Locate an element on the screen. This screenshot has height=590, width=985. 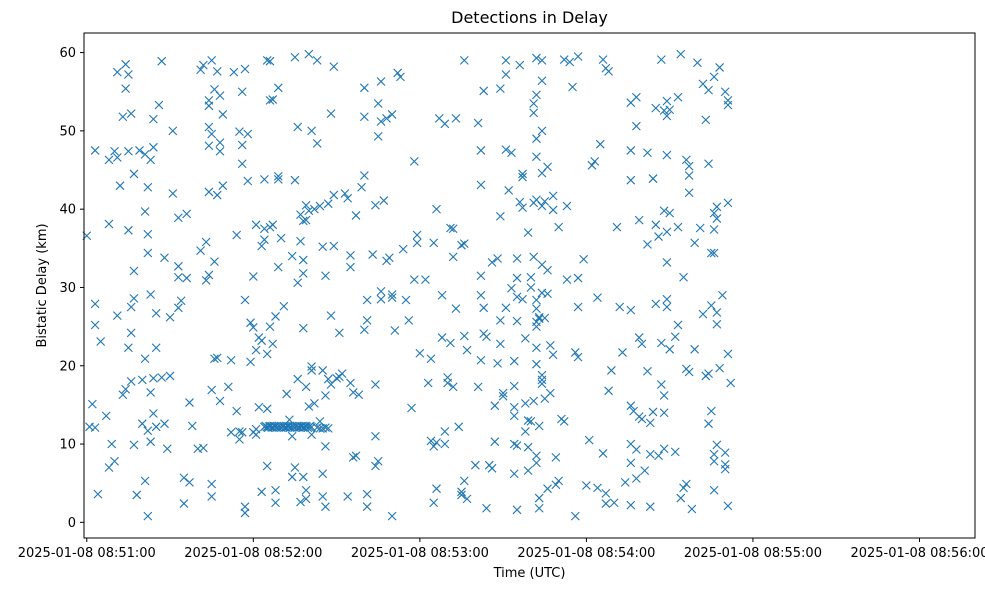
y-tick-label: 30 is located at coordinates (67, 288).